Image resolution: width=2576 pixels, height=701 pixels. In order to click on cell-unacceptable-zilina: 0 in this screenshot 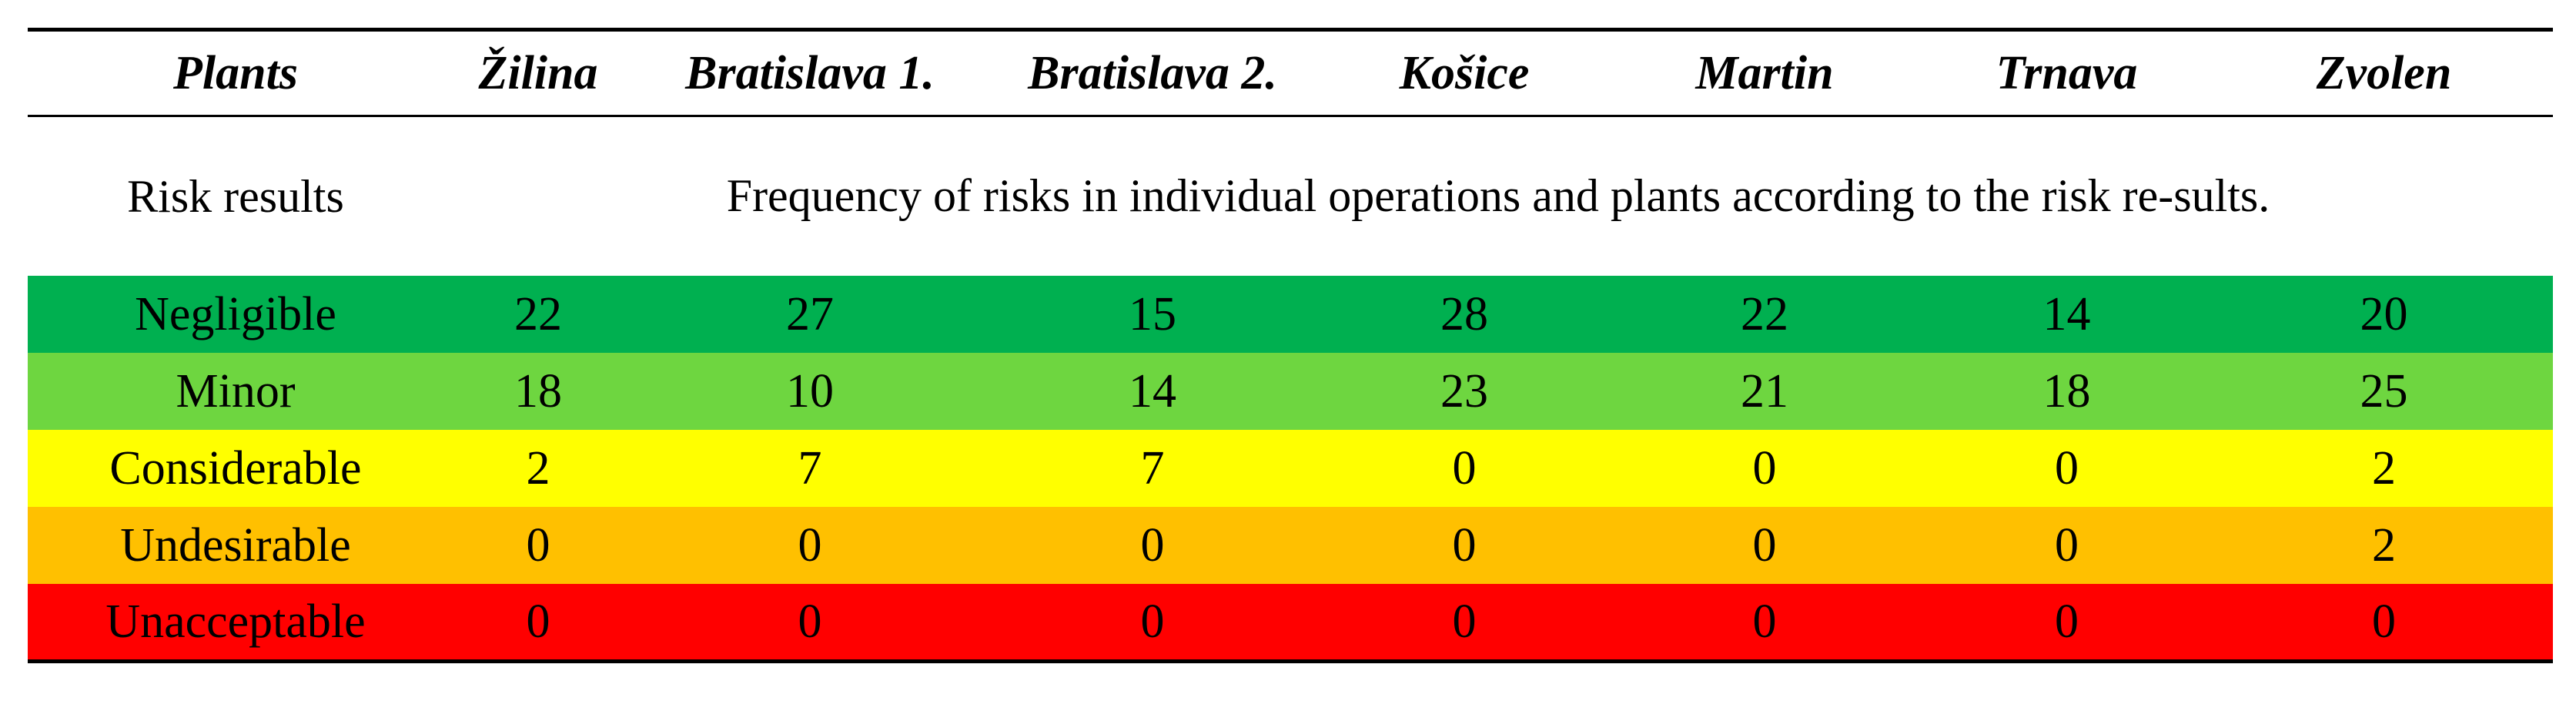, I will do `click(538, 622)`.